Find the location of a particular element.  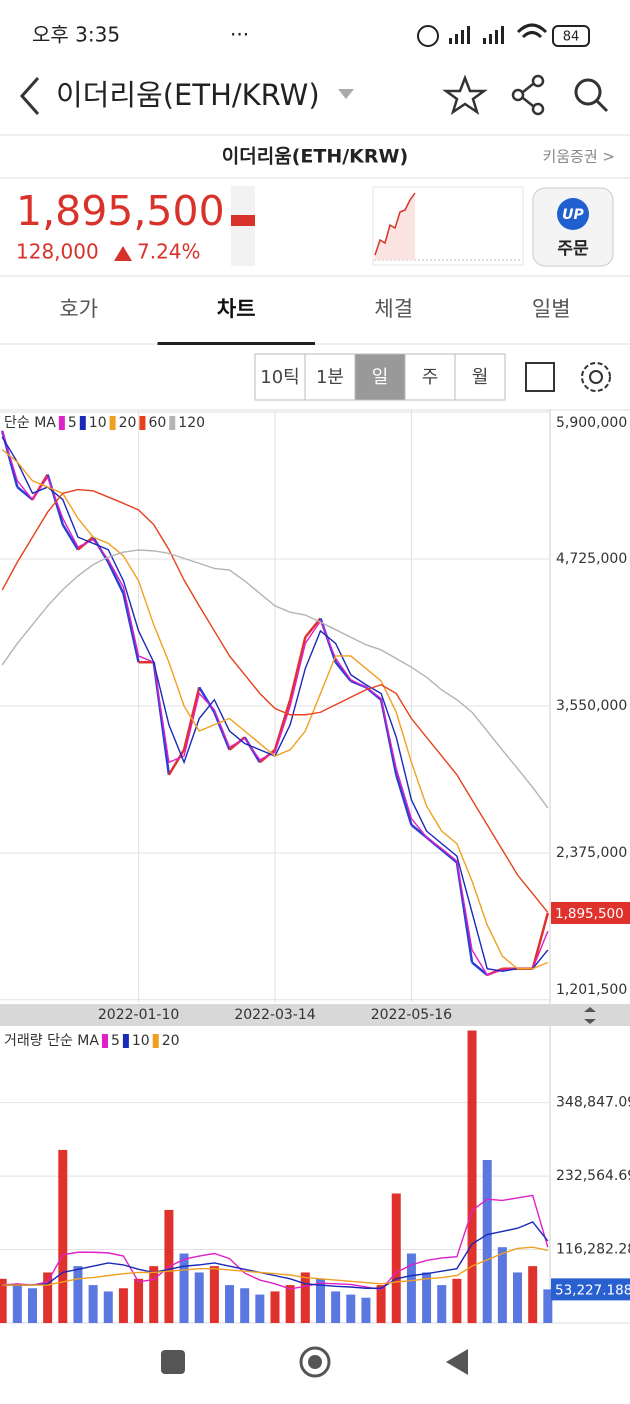

legend-label: 60 is located at coordinates (157, 423).